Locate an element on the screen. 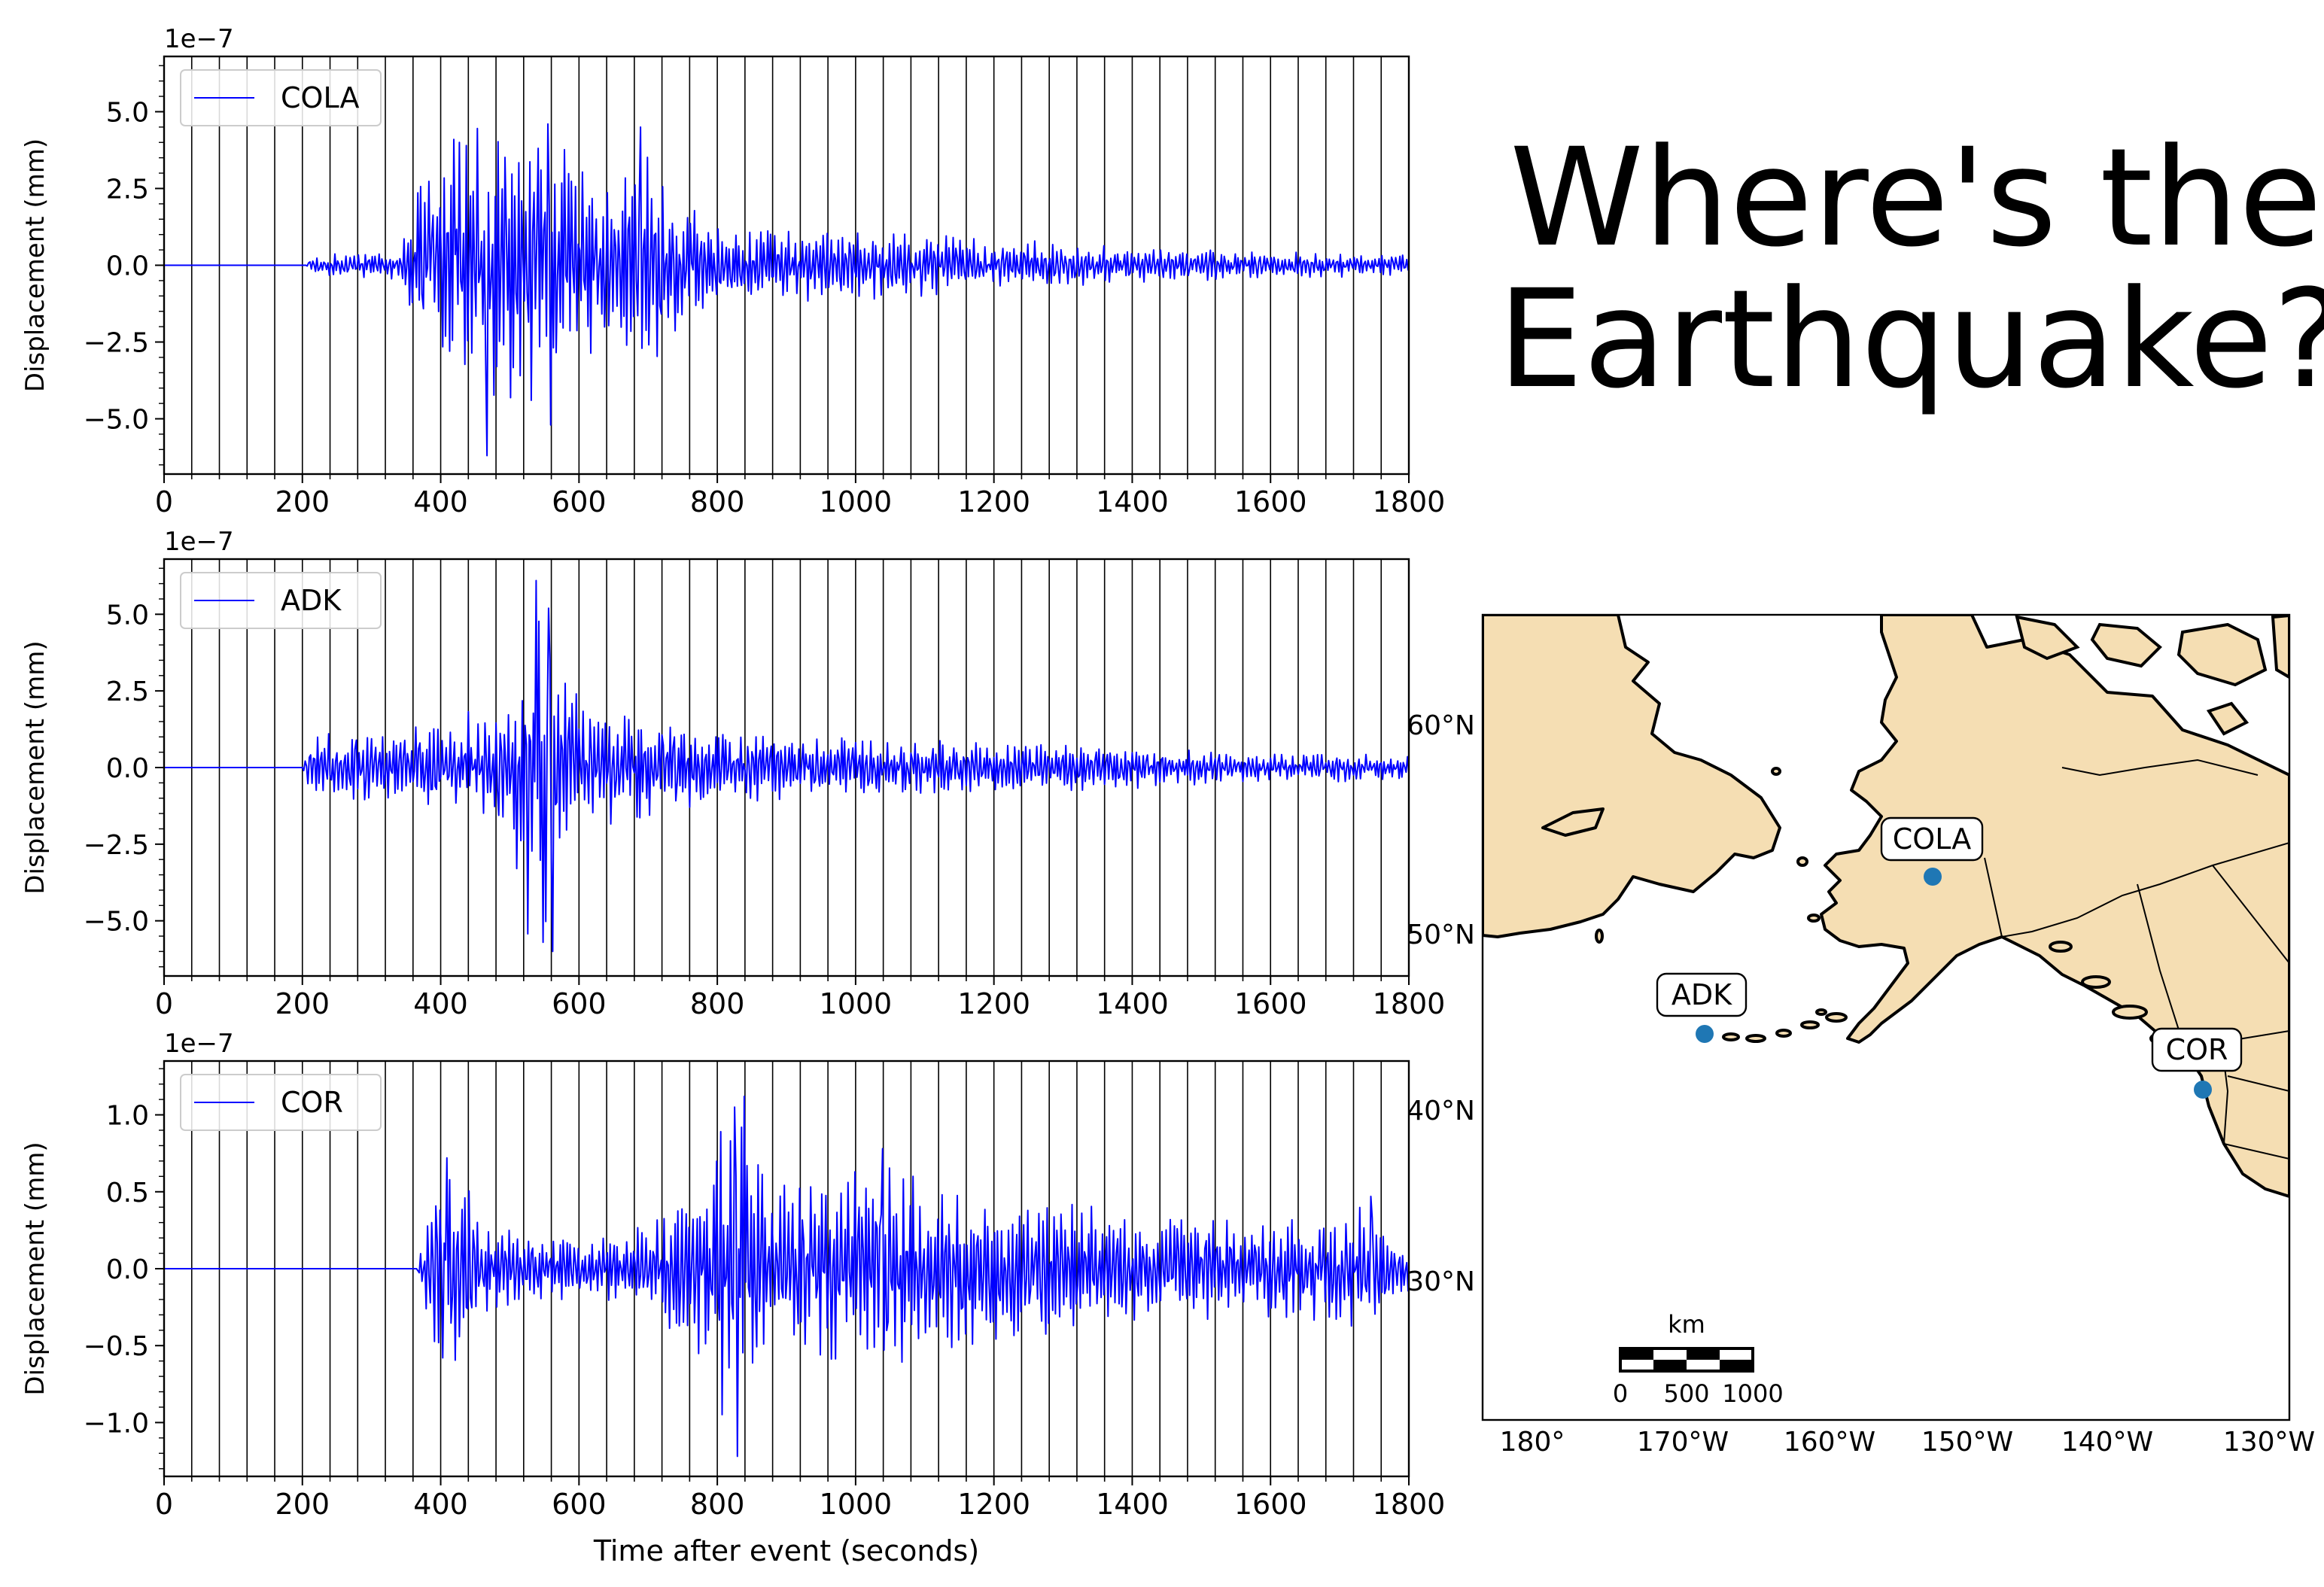 The image size is (2324, 1587). aleutian-islands is located at coordinates (1721, 905).